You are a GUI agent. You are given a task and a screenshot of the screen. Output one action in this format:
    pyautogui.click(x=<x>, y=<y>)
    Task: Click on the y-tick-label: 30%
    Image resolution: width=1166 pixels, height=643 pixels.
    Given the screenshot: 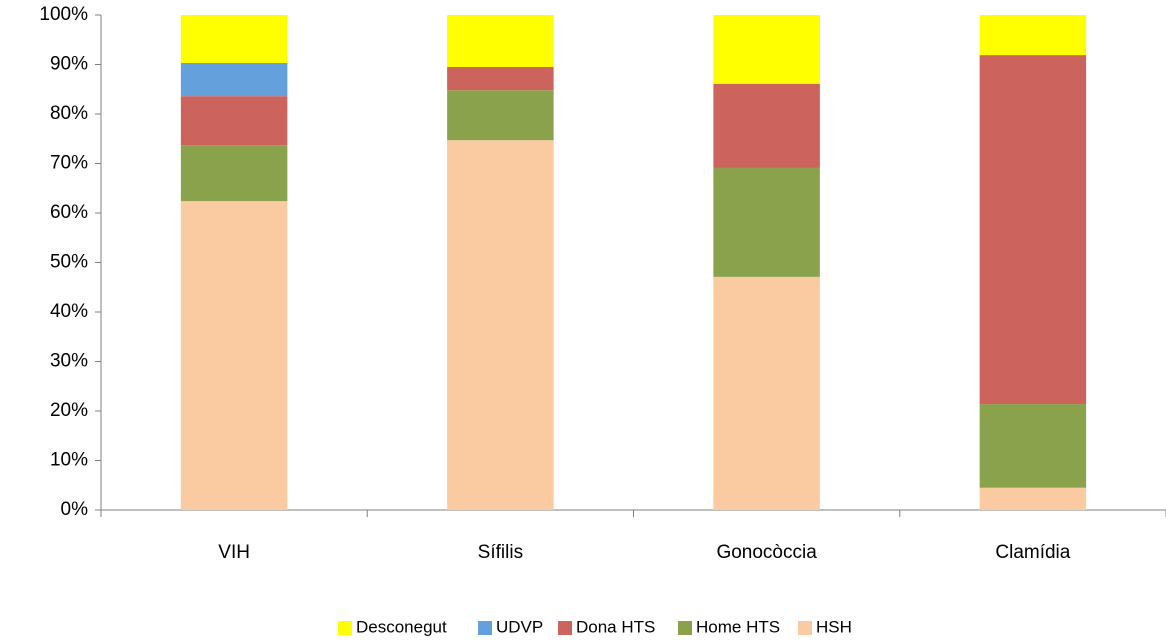 What is the action you would take?
    pyautogui.click(x=69, y=361)
    